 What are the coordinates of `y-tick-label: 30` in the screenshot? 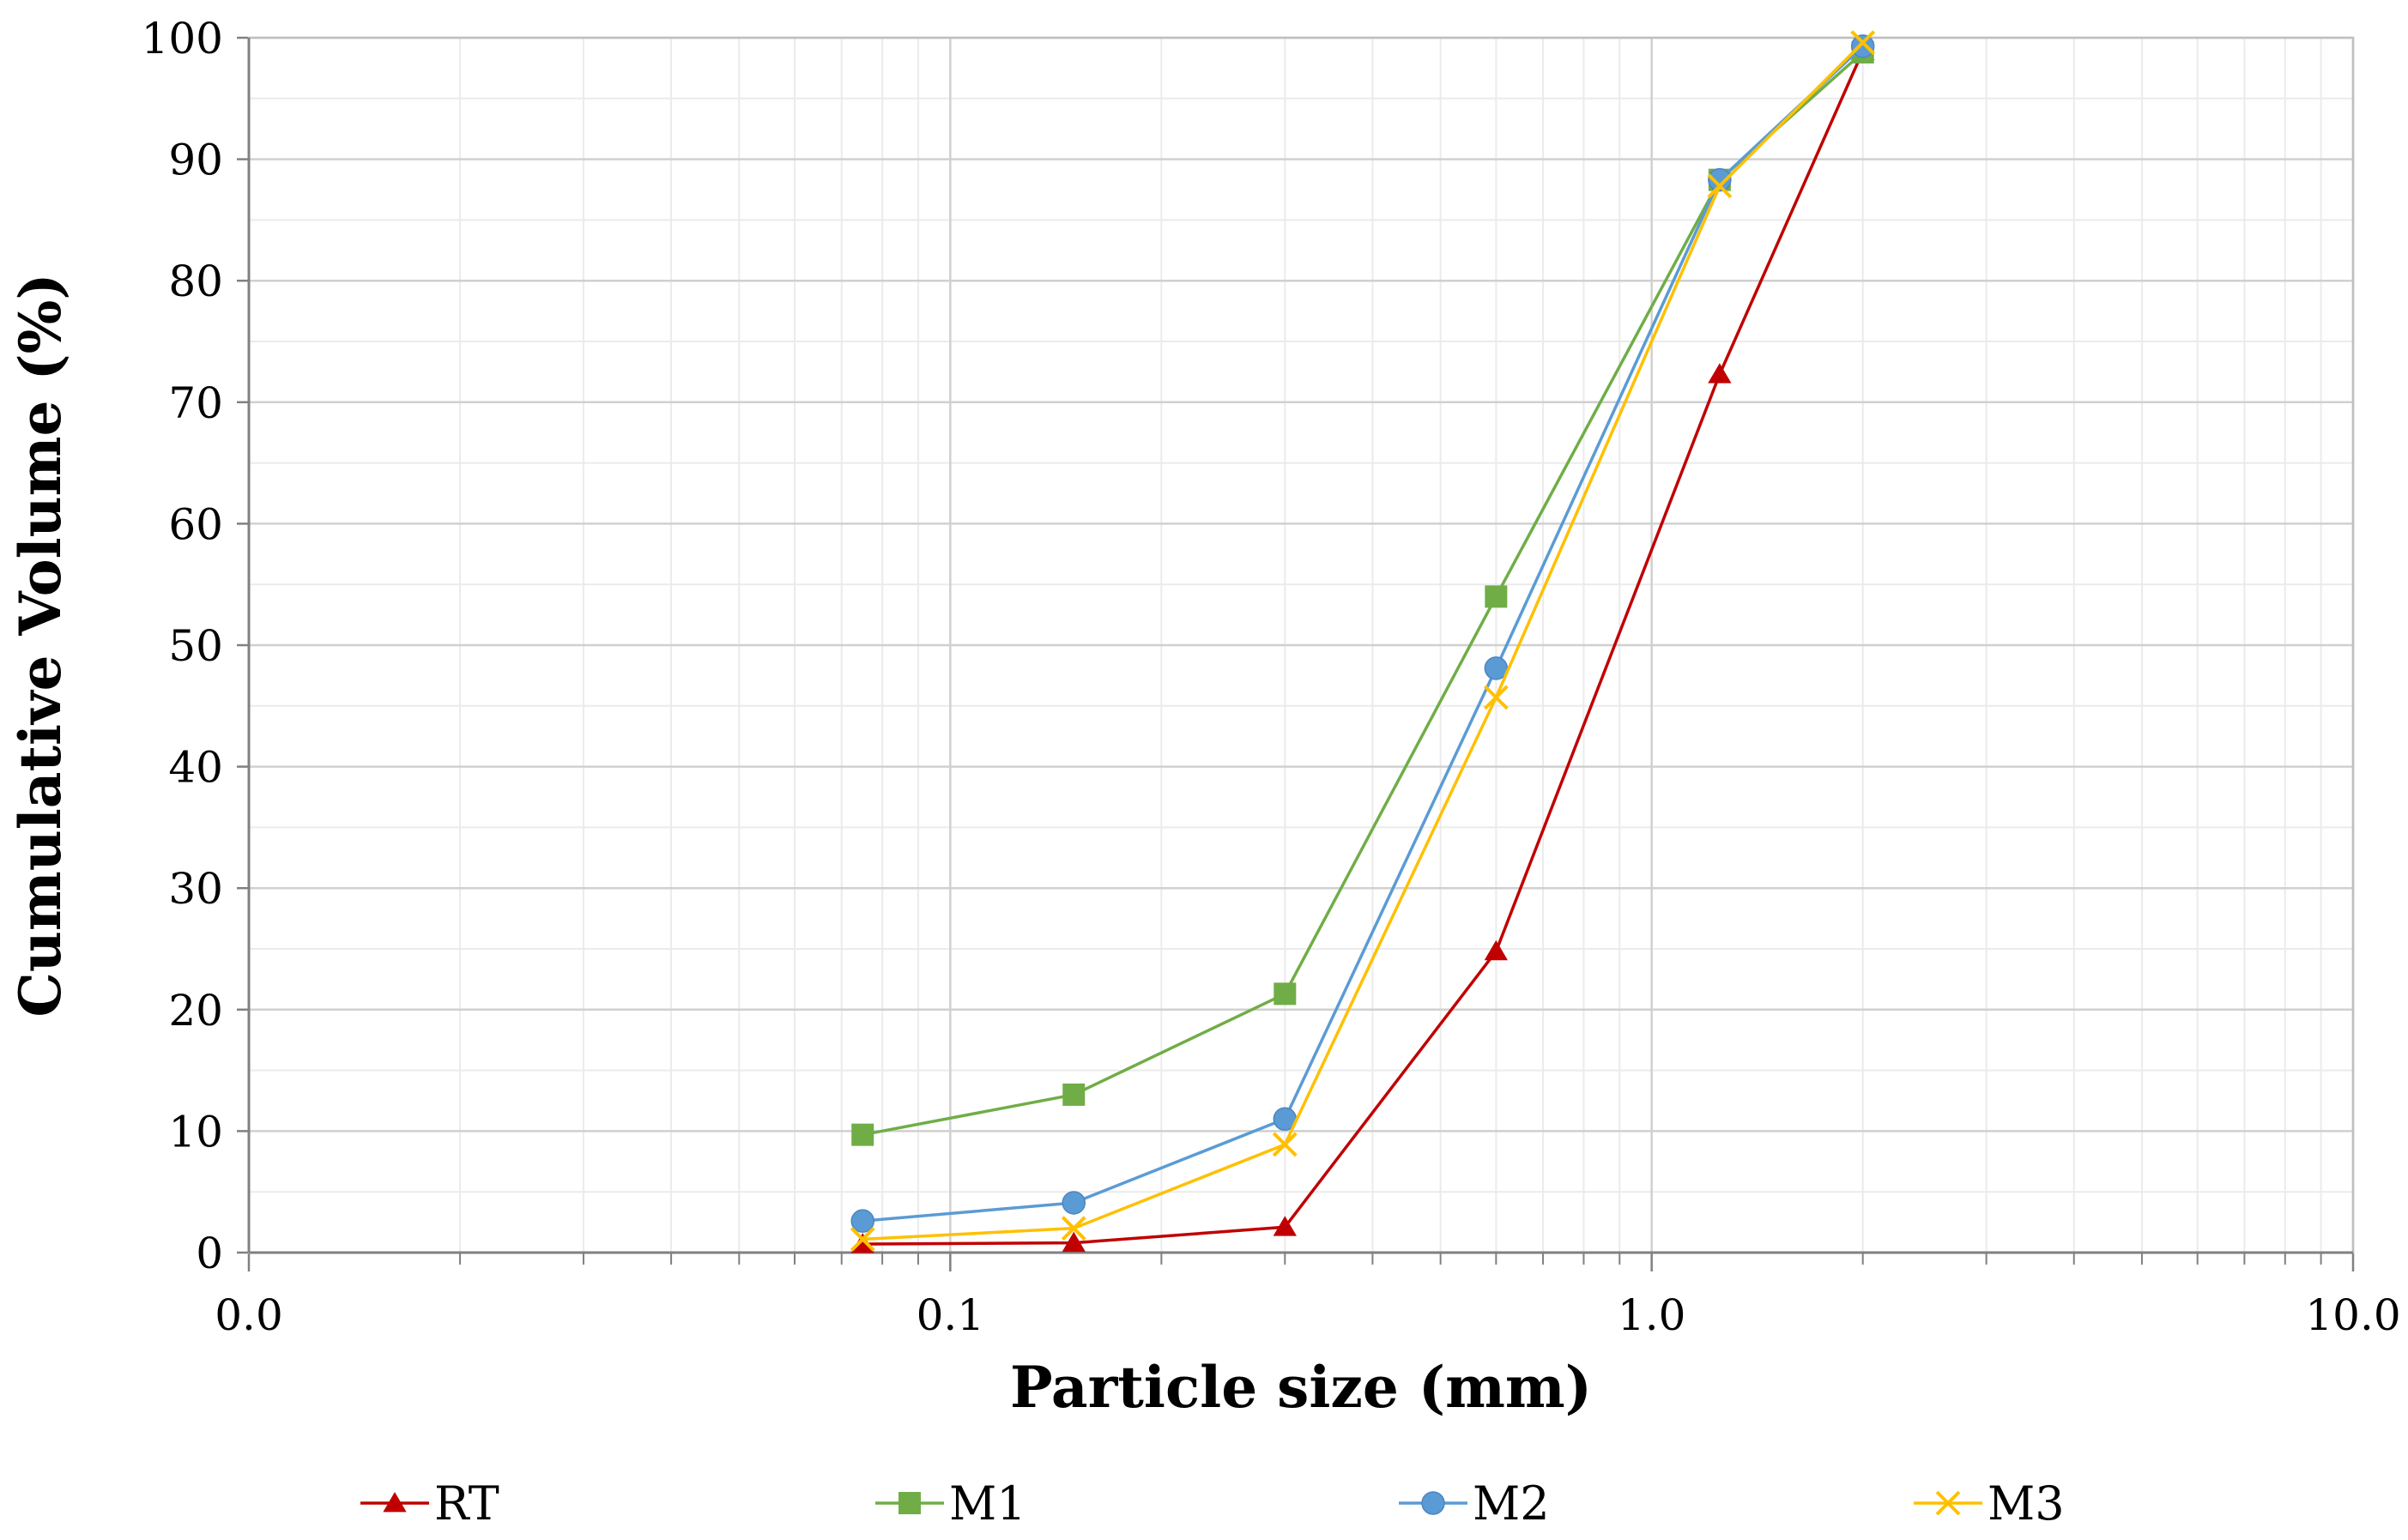 It's located at (195, 889).